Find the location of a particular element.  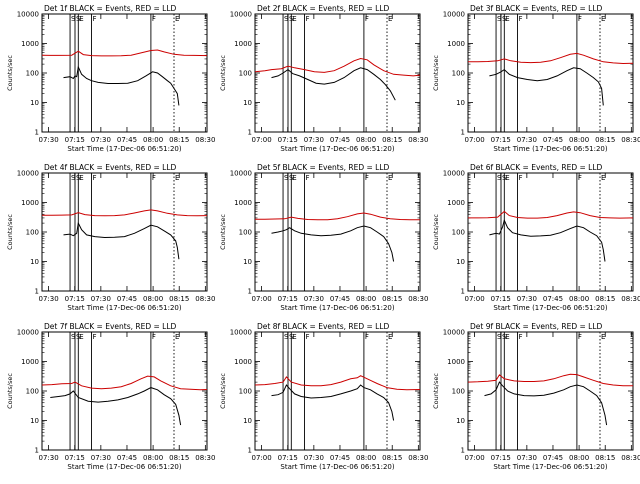

x-tick-label: 07:30 is located at coordinates (314, 458).